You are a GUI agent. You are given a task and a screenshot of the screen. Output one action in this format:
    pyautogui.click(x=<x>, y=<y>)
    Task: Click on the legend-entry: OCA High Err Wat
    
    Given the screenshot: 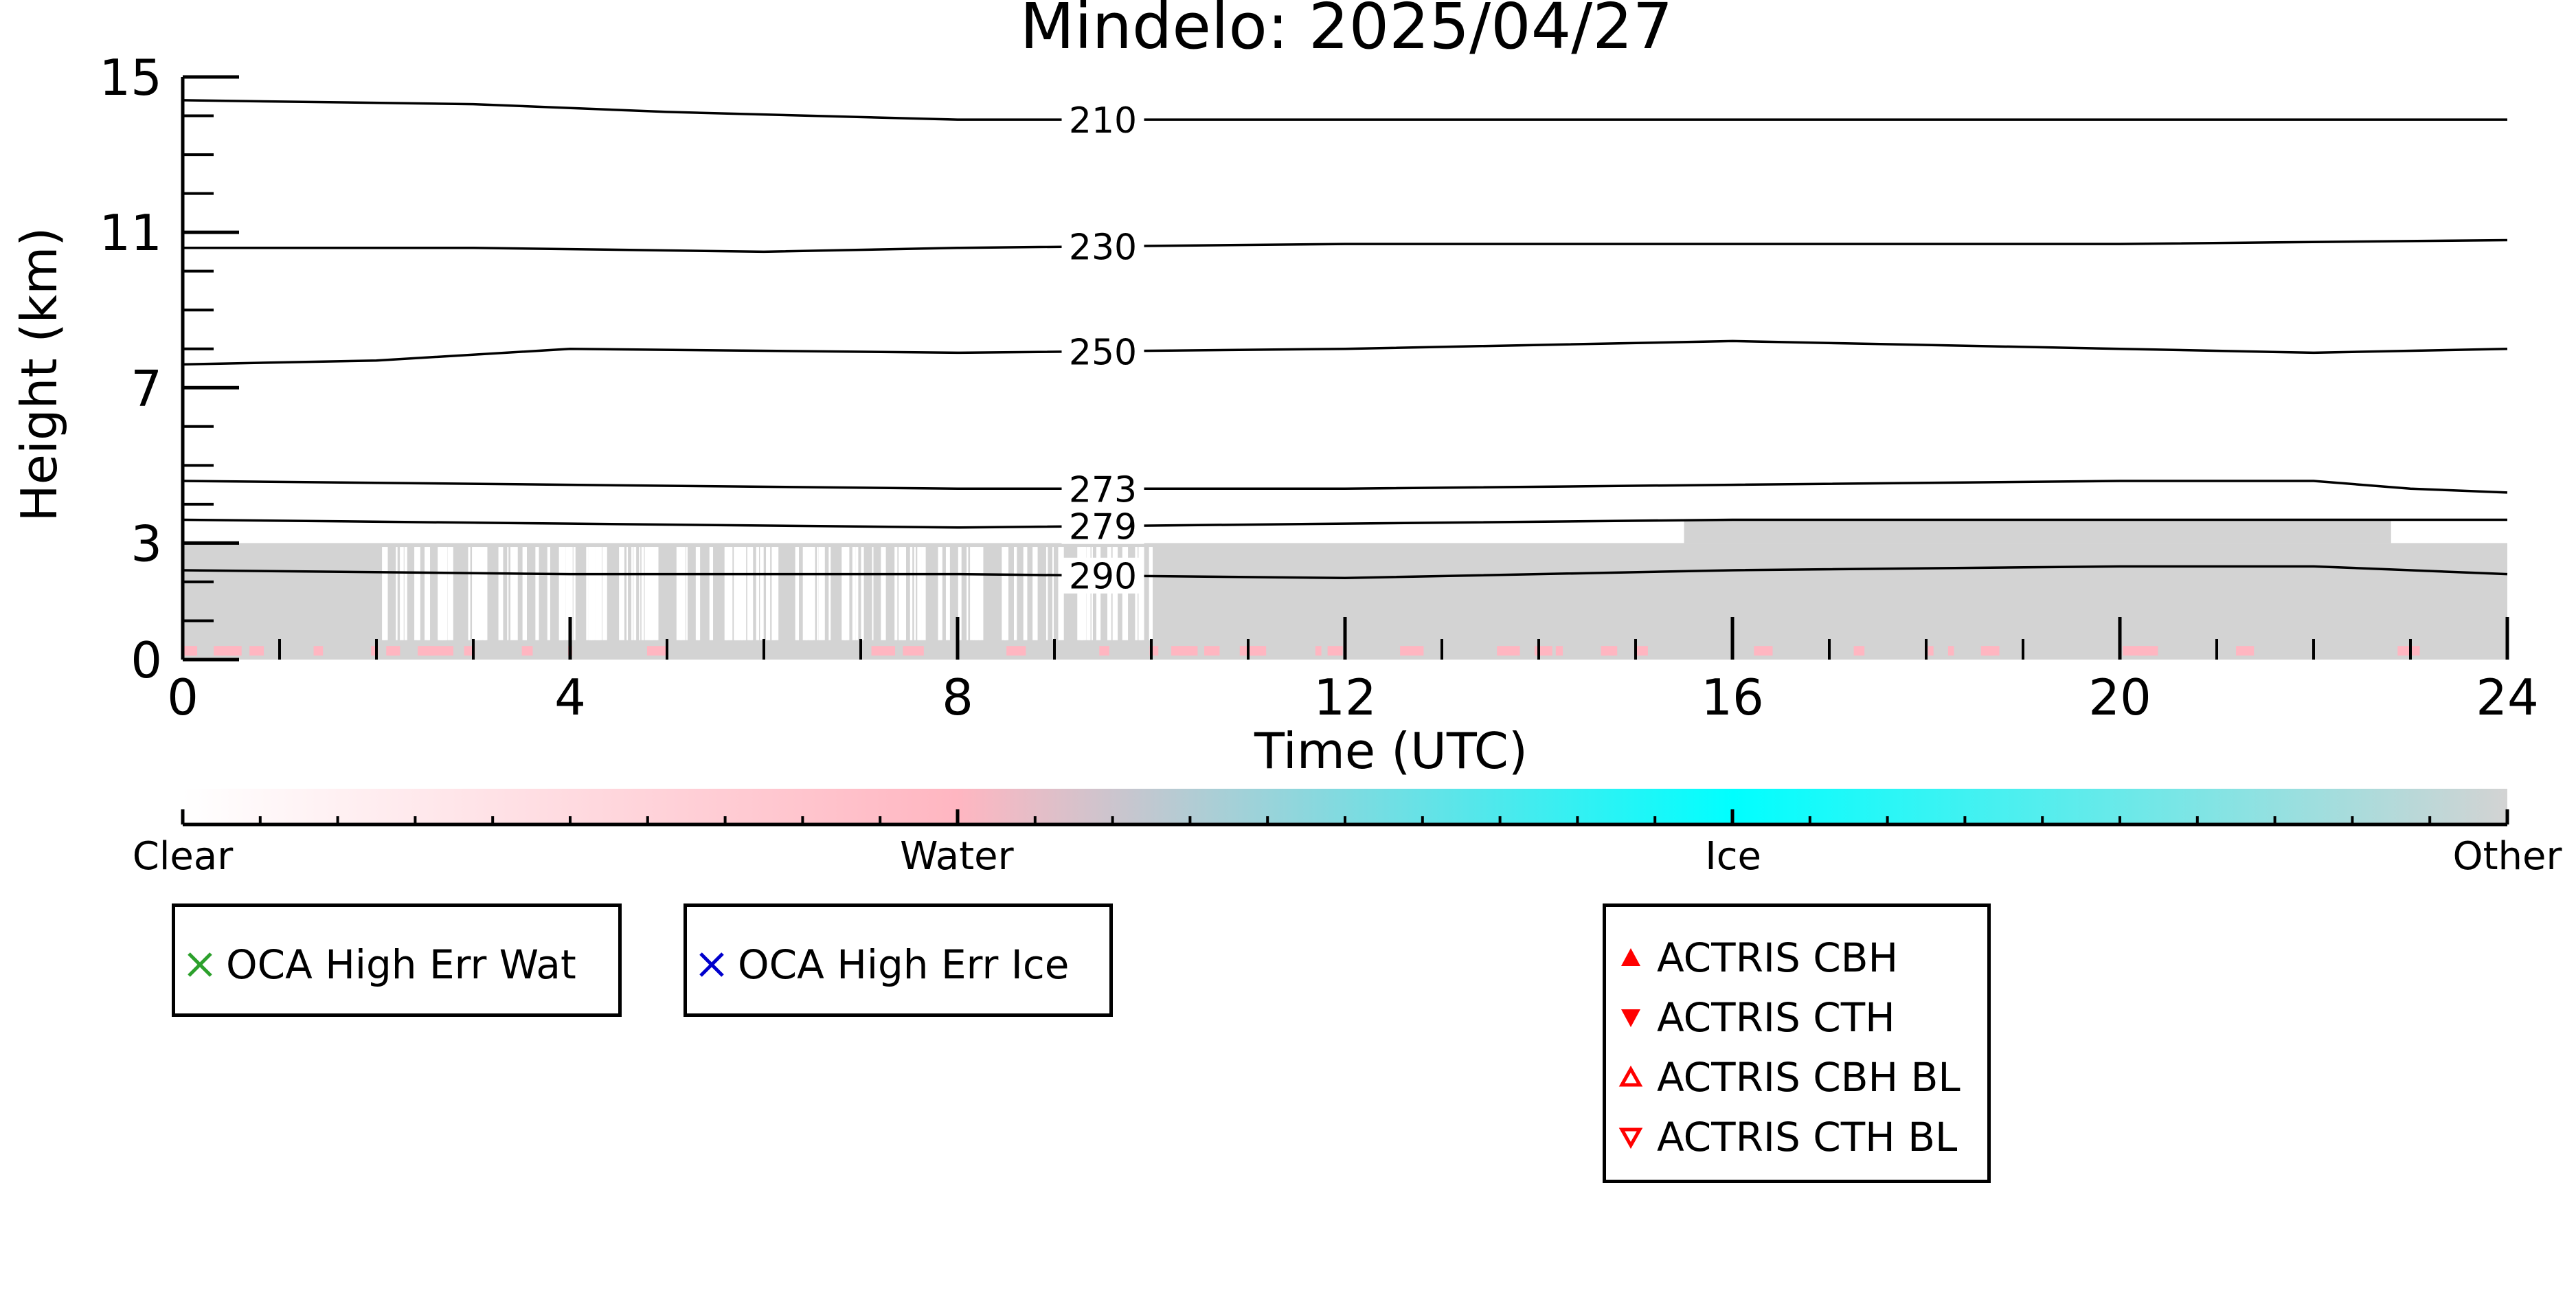 What is the action you would take?
    pyautogui.click(x=379, y=965)
    